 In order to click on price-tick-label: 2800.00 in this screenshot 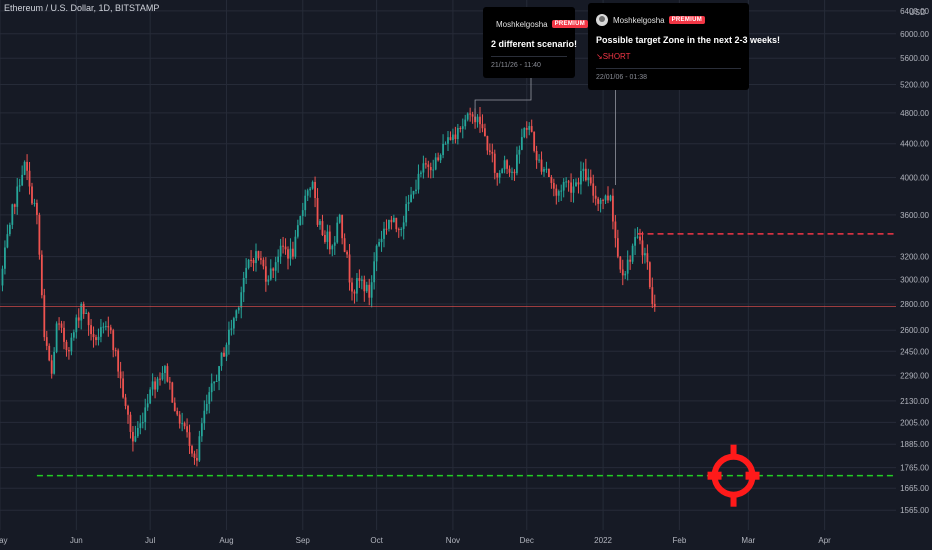, I will do `click(914, 304)`.